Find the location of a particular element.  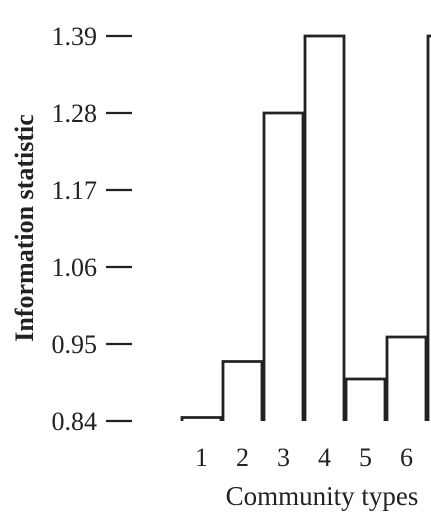

y-tick-label: 0.84 is located at coordinates (75, 421).